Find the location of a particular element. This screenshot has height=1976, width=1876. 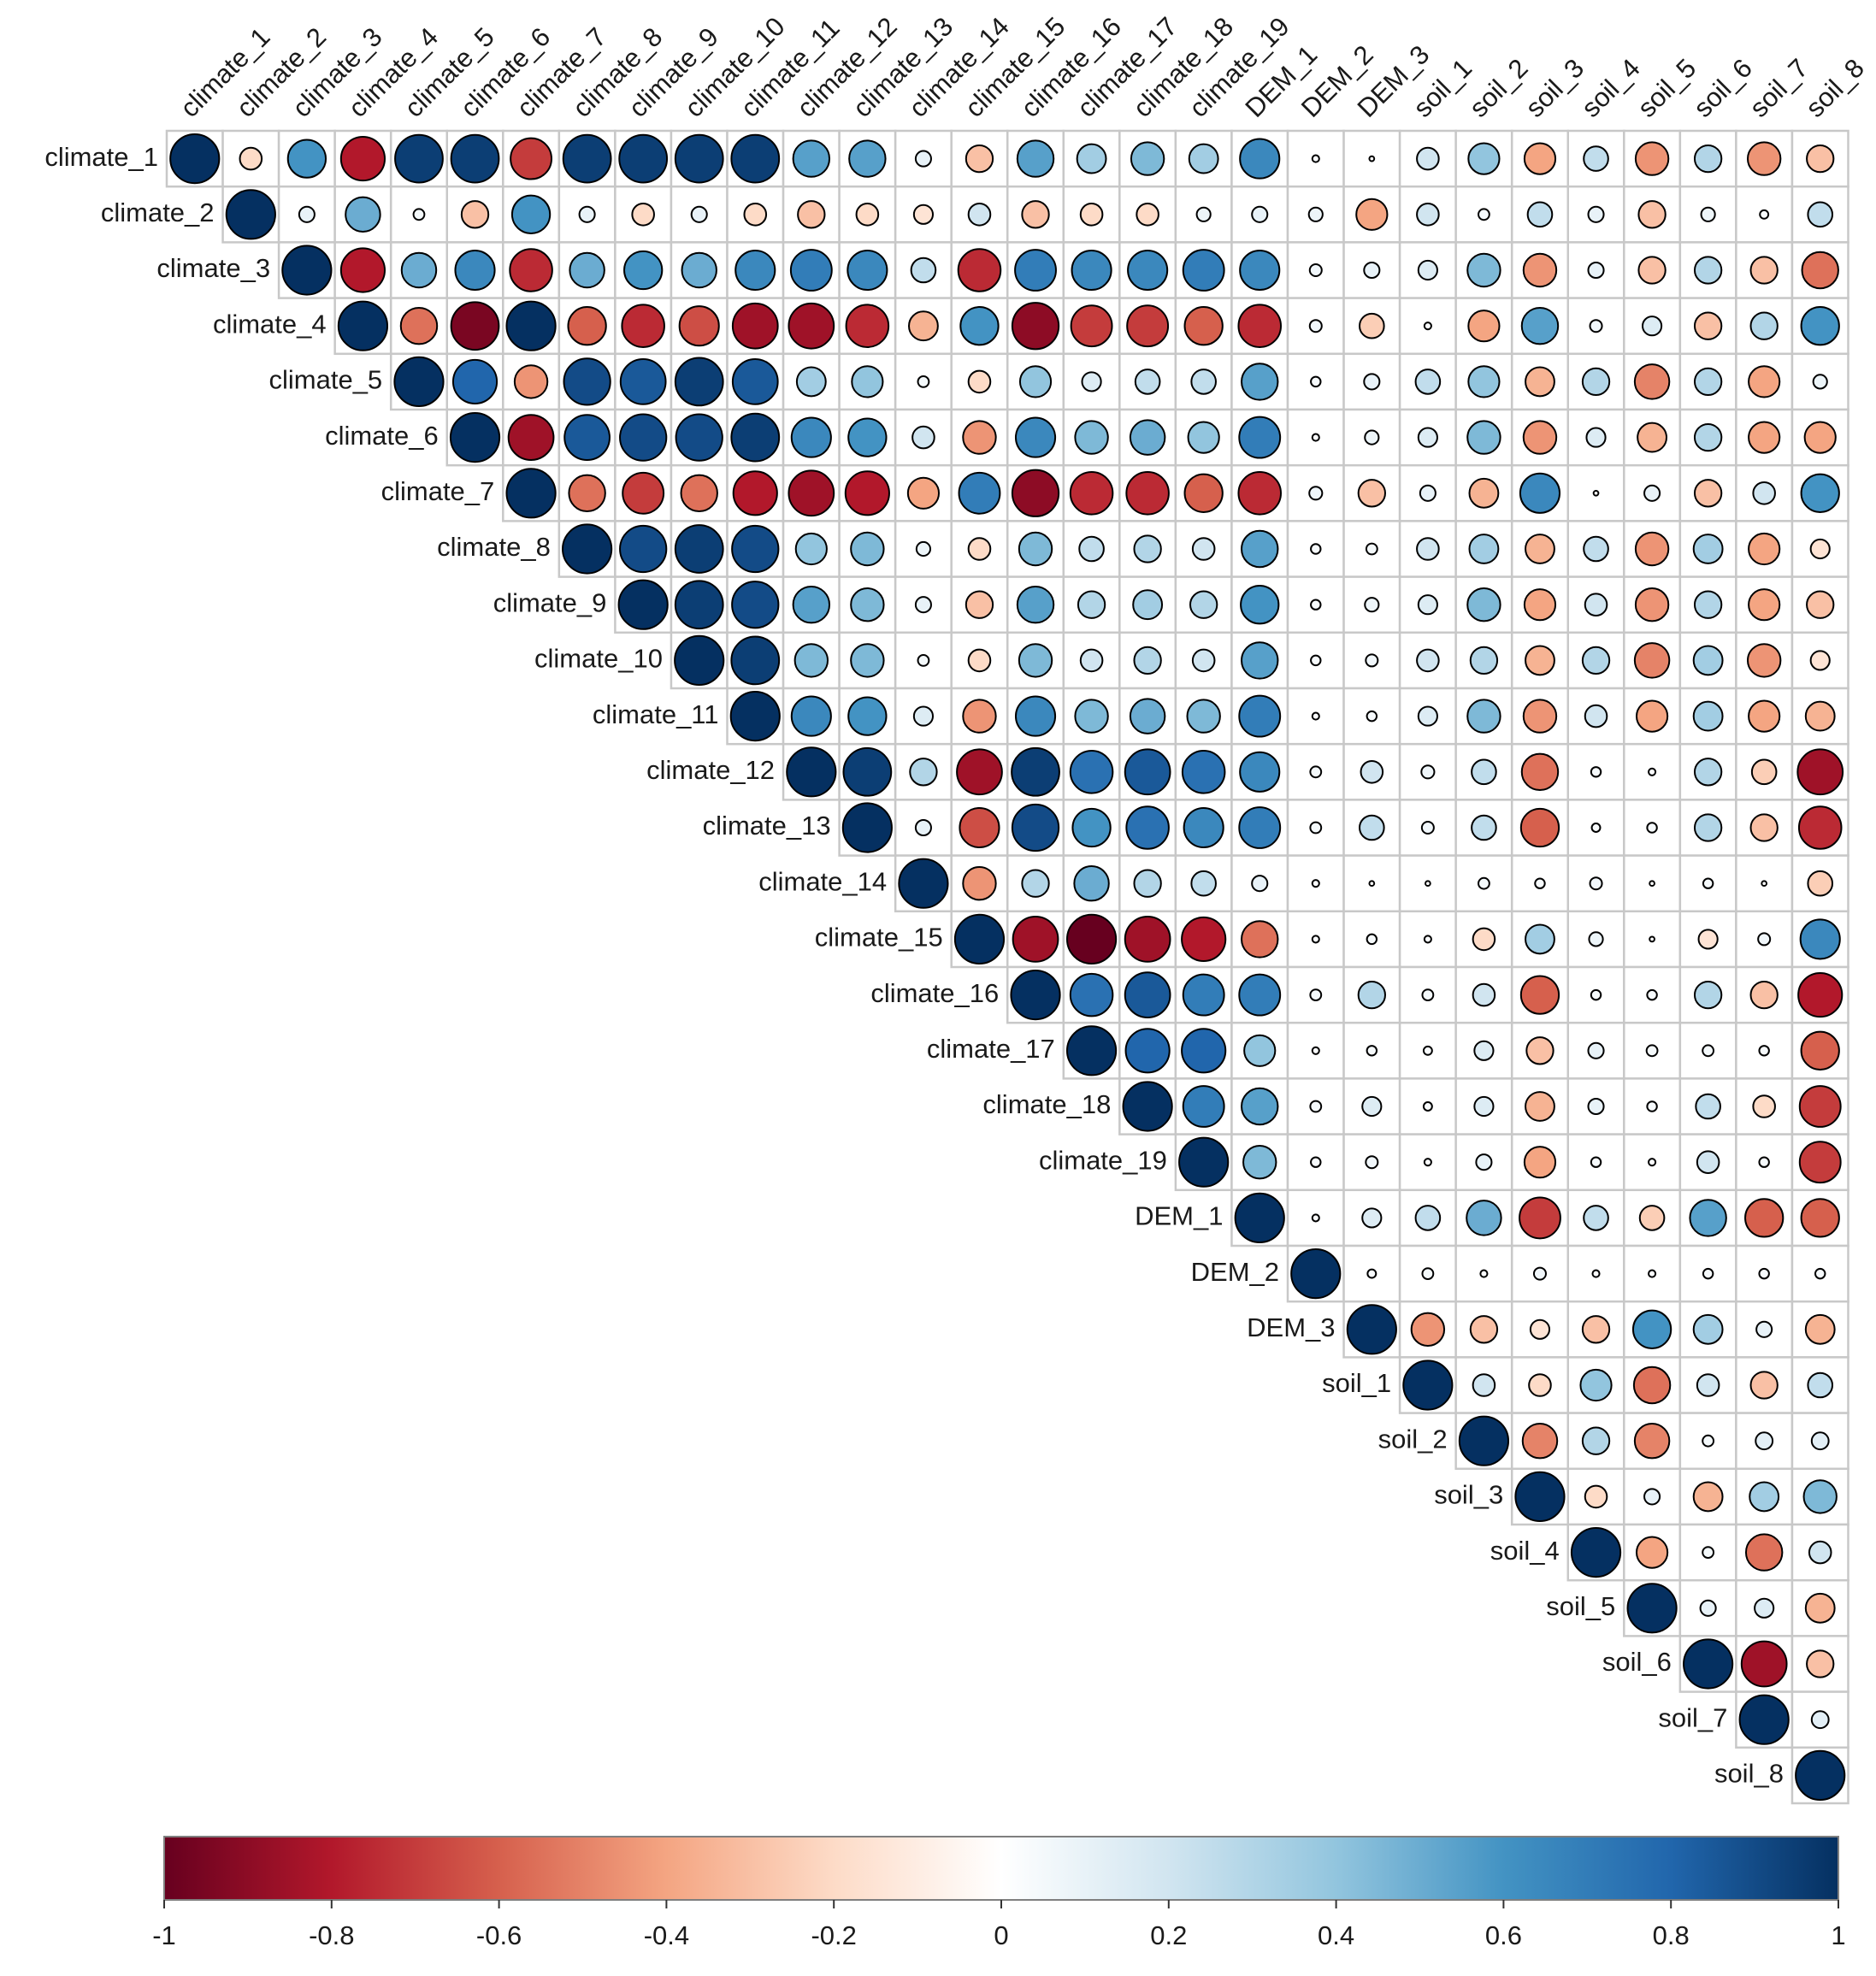

colorbar-tick-label: 0.6 is located at coordinates (1503, 1935).